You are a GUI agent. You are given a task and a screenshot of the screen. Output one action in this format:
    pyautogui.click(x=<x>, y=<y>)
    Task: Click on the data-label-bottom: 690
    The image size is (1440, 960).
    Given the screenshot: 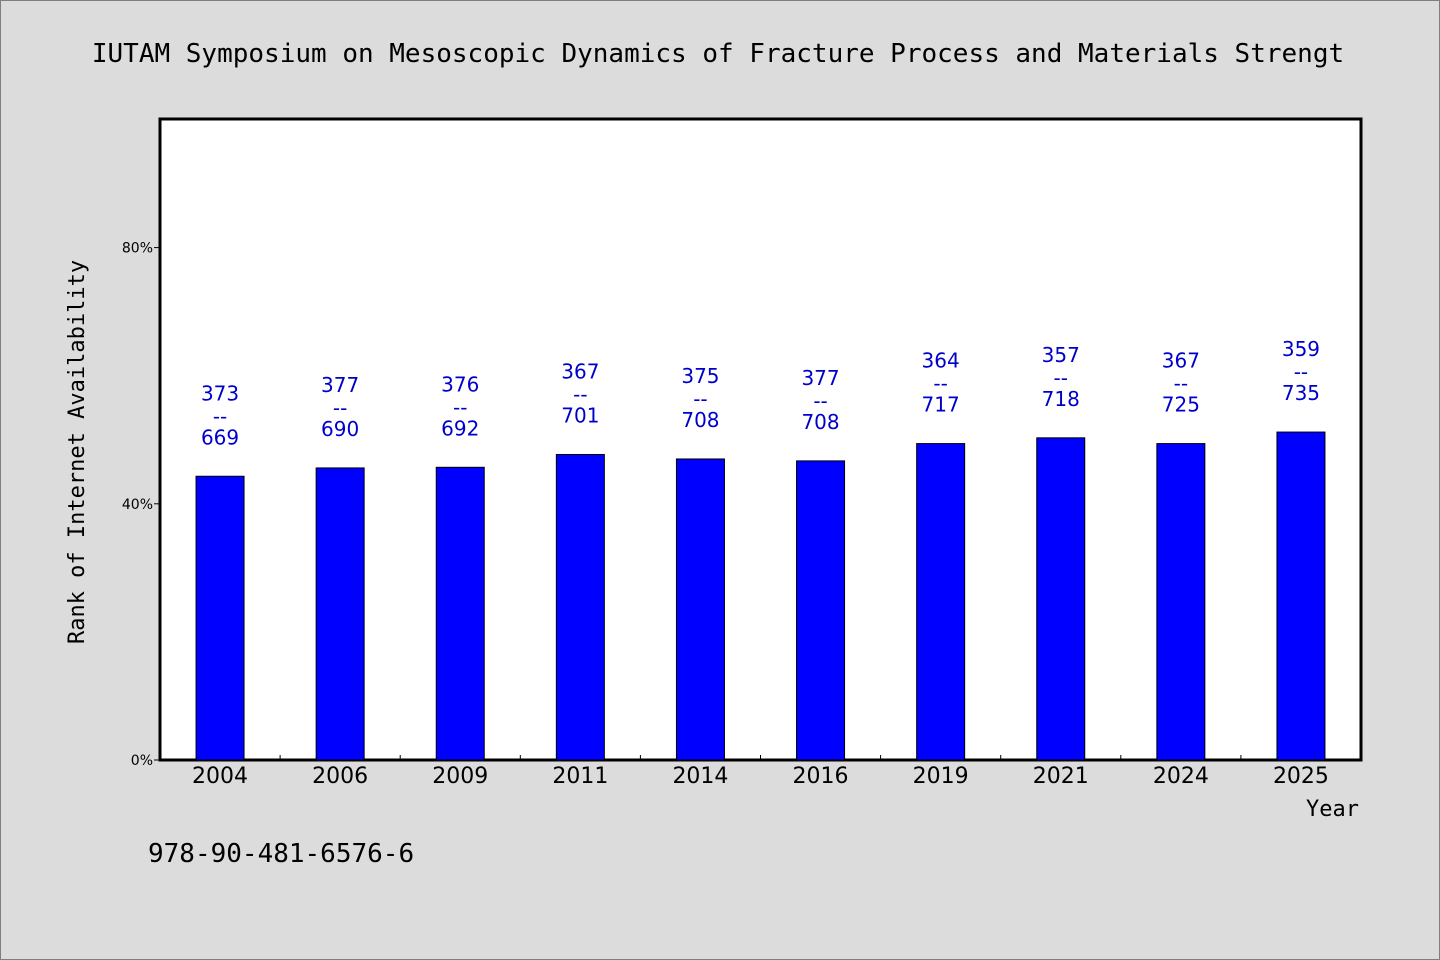 What is the action you would take?
    pyautogui.click(x=340, y=429)
    